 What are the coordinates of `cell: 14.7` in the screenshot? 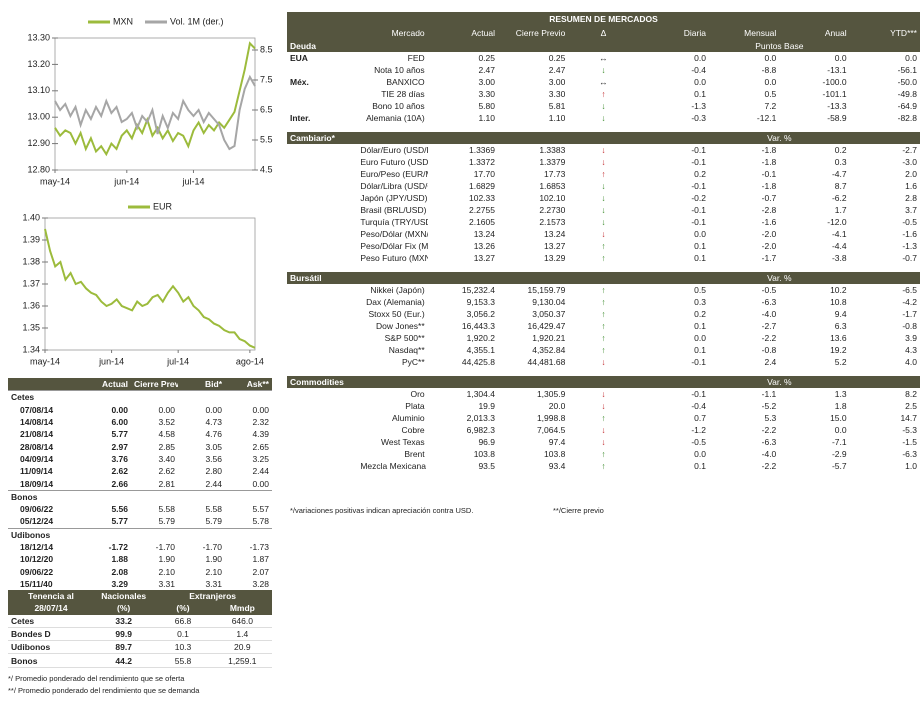 It's located at (908, 418).